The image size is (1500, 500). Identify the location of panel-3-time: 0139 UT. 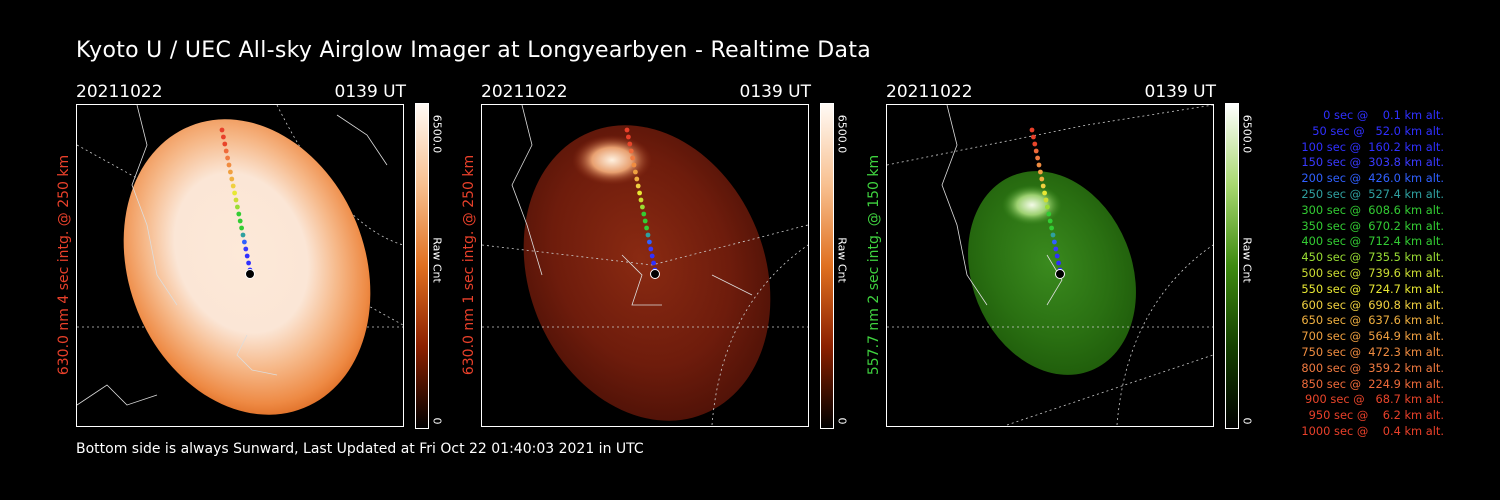
(1180, 92).